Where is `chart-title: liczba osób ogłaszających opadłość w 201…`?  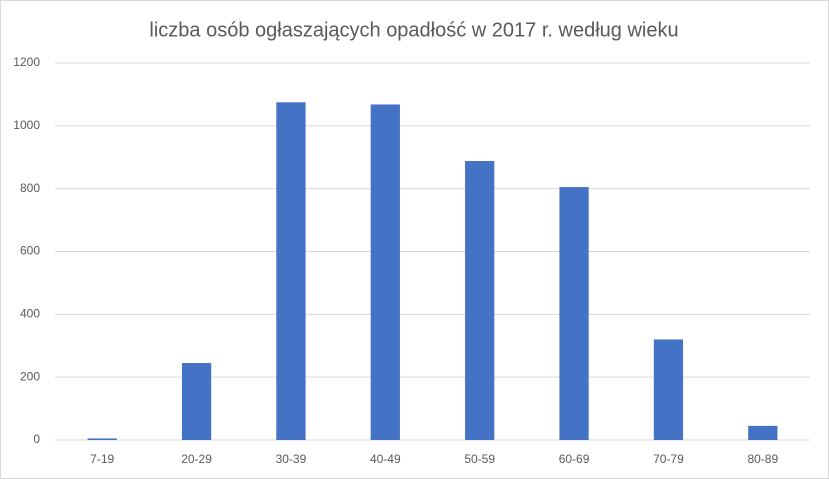
chart-title: liczba osób ogłaszających opadłość w 201… is located at coordinates (413, 30).